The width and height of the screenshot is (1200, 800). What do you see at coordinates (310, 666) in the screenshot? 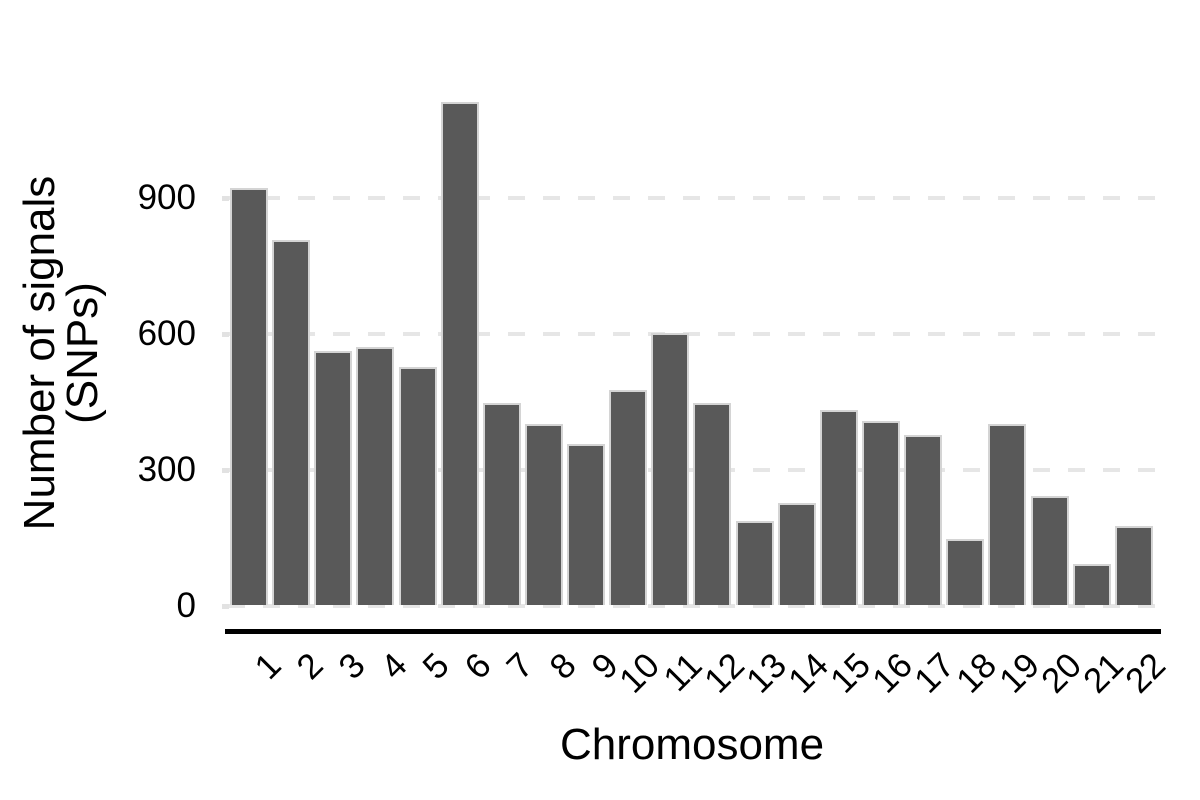
I see `x-tick-label-2: 2` at bounding box center [310, 666].